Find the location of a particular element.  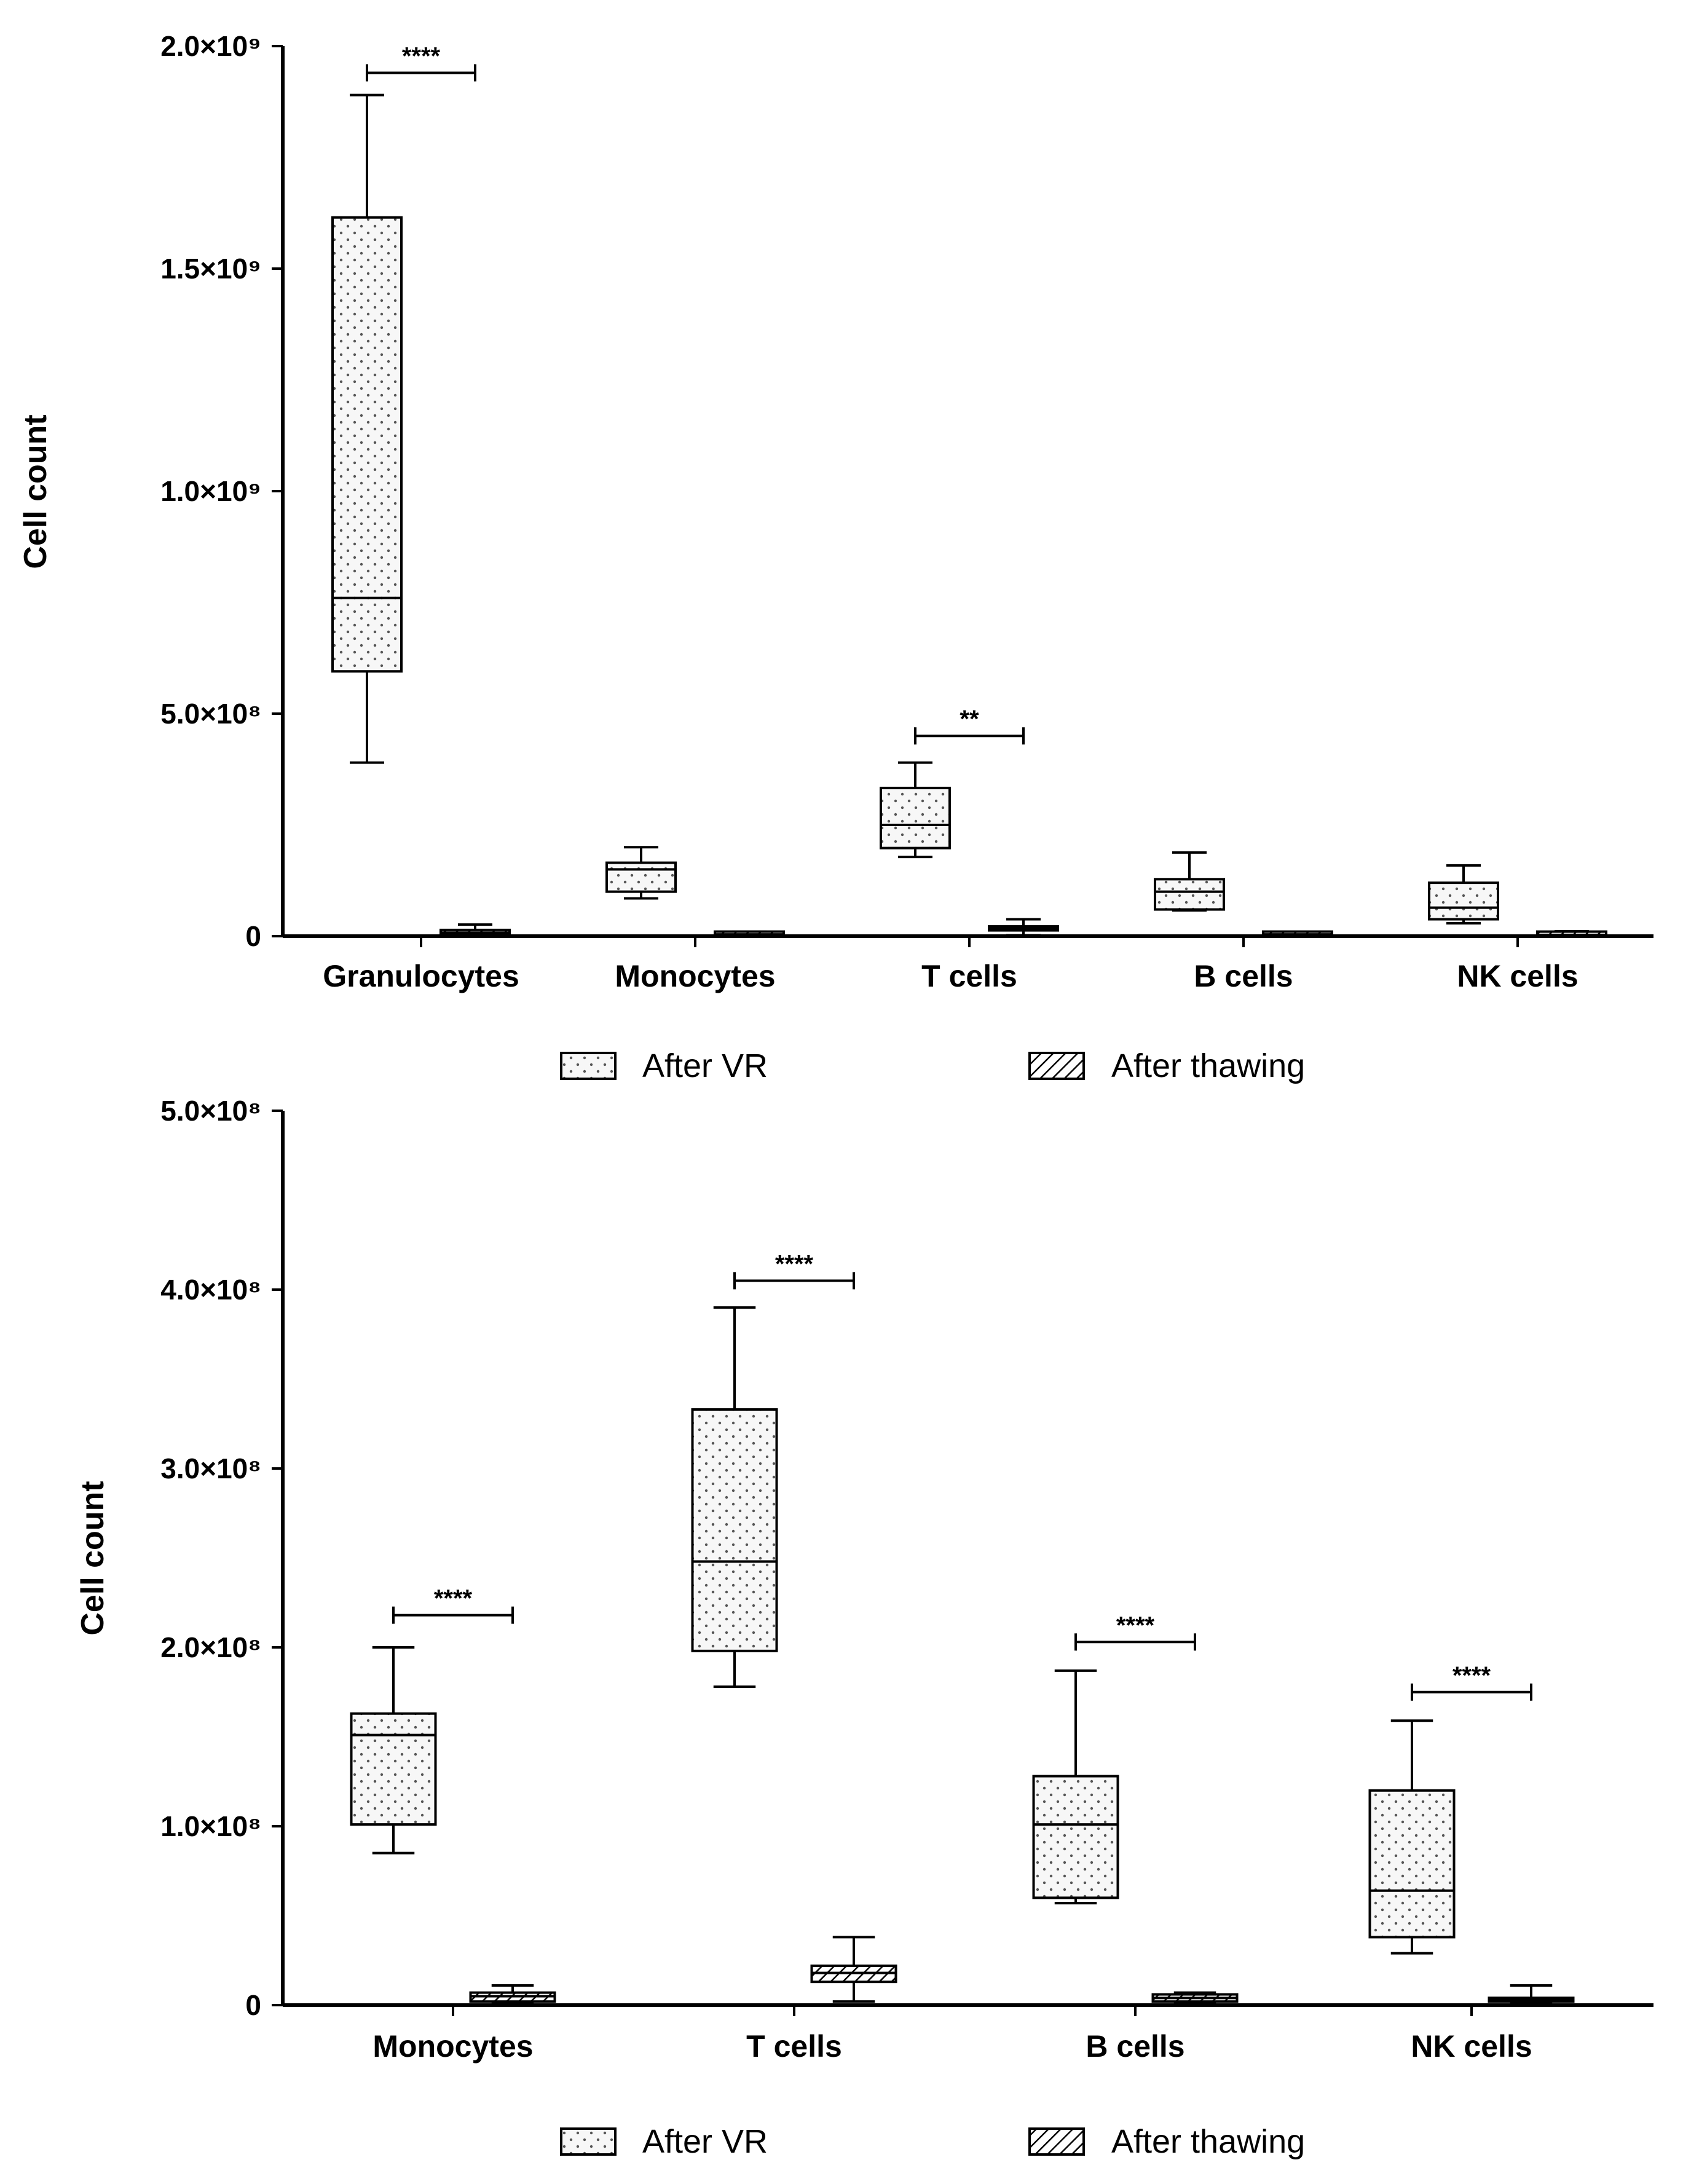

significance-label: ** is located at coordinates (969, 719).